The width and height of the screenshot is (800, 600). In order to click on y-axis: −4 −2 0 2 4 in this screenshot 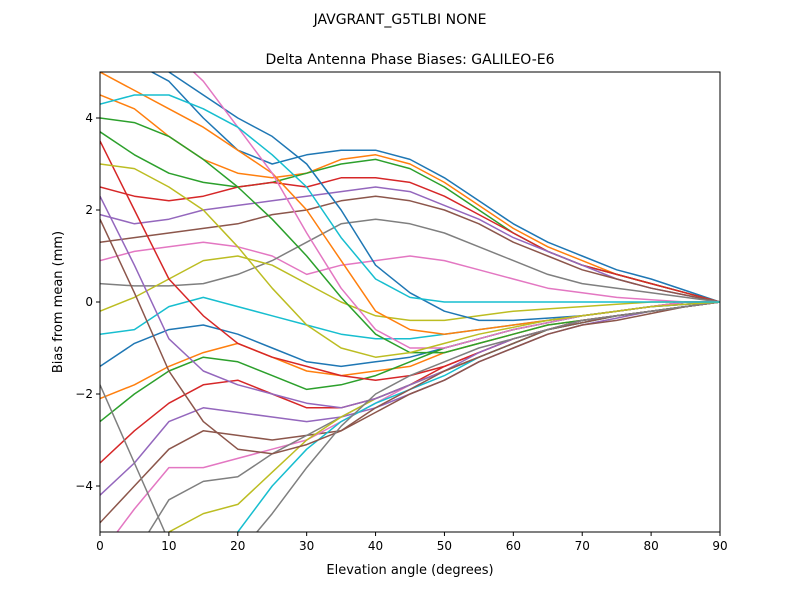, I will do `click(87, 302)`.